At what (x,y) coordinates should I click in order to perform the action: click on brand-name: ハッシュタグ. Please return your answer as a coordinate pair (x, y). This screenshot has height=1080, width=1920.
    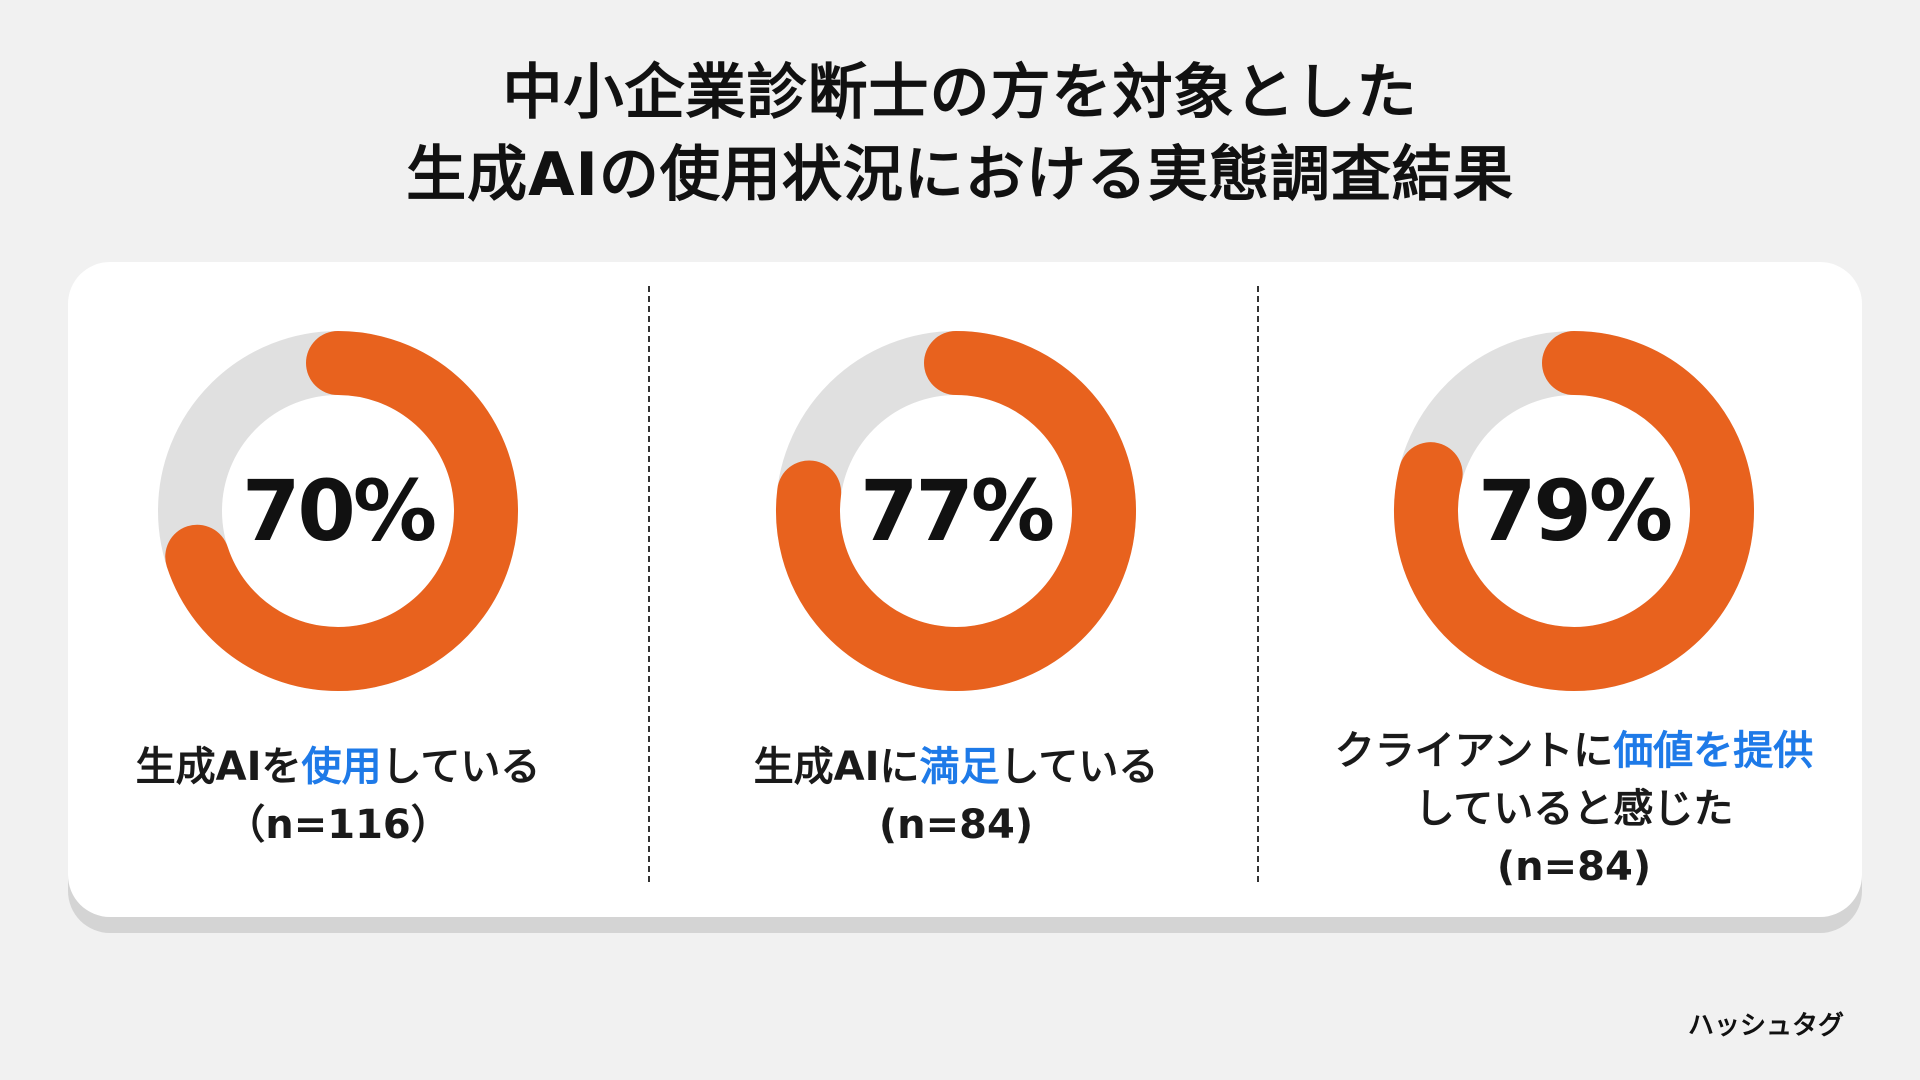
    Looking at the image, I should click on (1765, 1026).